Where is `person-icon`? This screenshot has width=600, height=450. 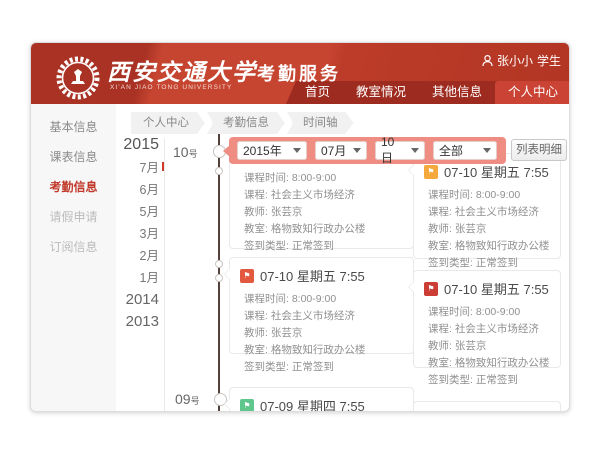 person-icon is located at coordinates (487, 60).